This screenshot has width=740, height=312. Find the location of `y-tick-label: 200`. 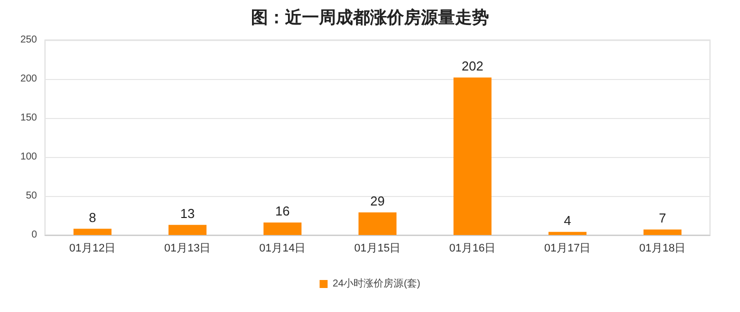

y-tick-label: 200 is located at coordinates (29, 79).